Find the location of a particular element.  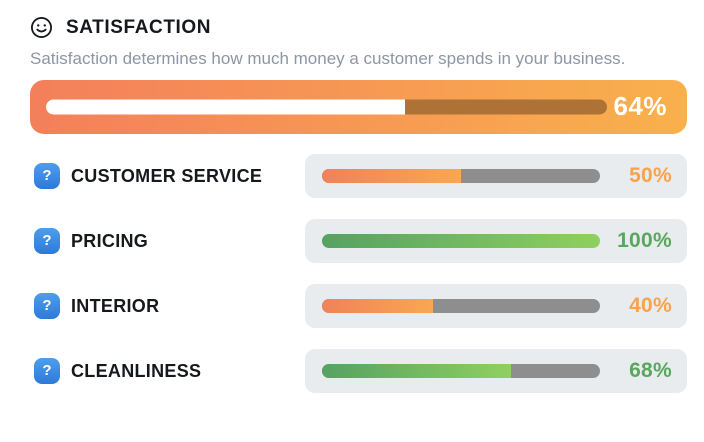

smiley-face-icon is located at coordinates (41, 27).